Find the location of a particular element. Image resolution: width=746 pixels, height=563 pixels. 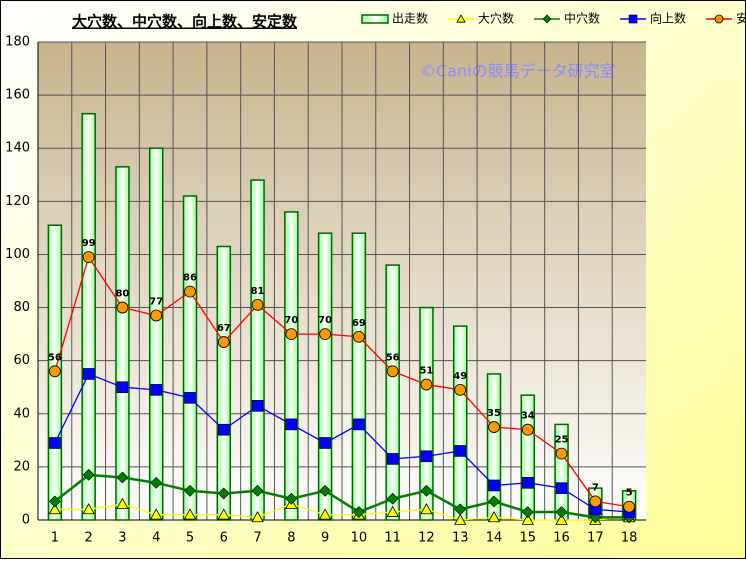

x-tick-label: 11 is located at coordinates (392, 538).